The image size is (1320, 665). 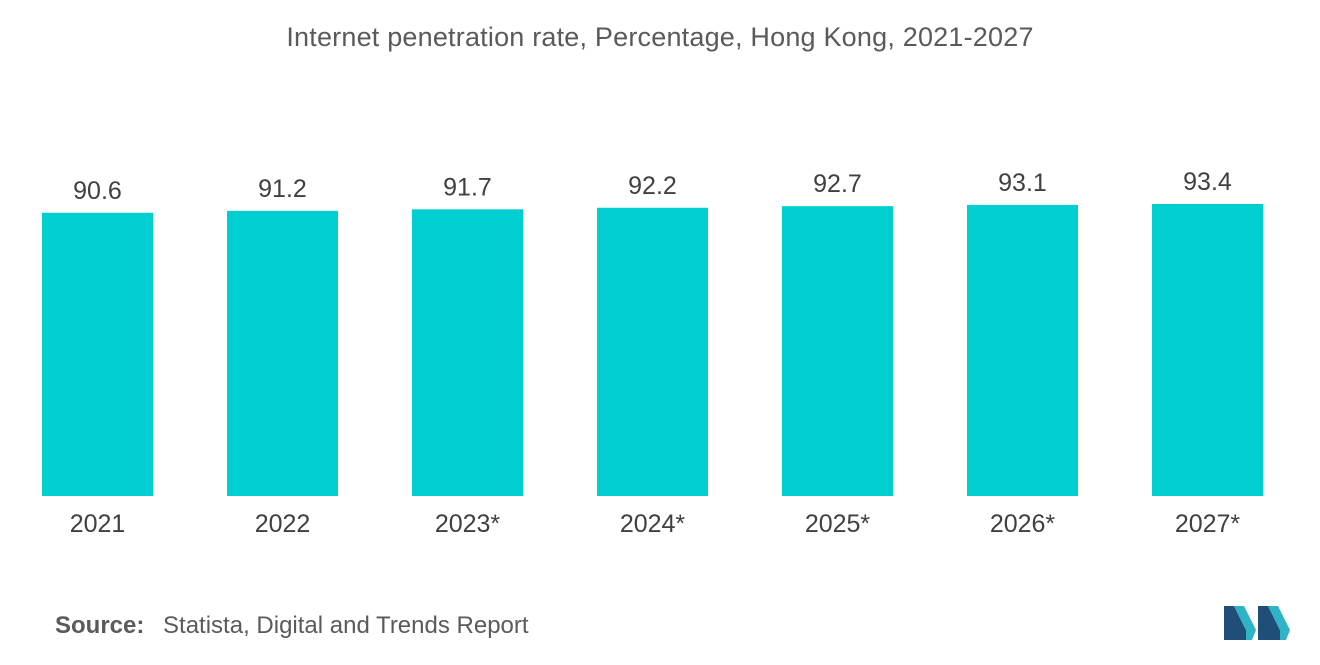 What do you see at coordinates (652, 186) in the screenshot?
I see `data-label: 92.2` at bounding box center [652, 186].